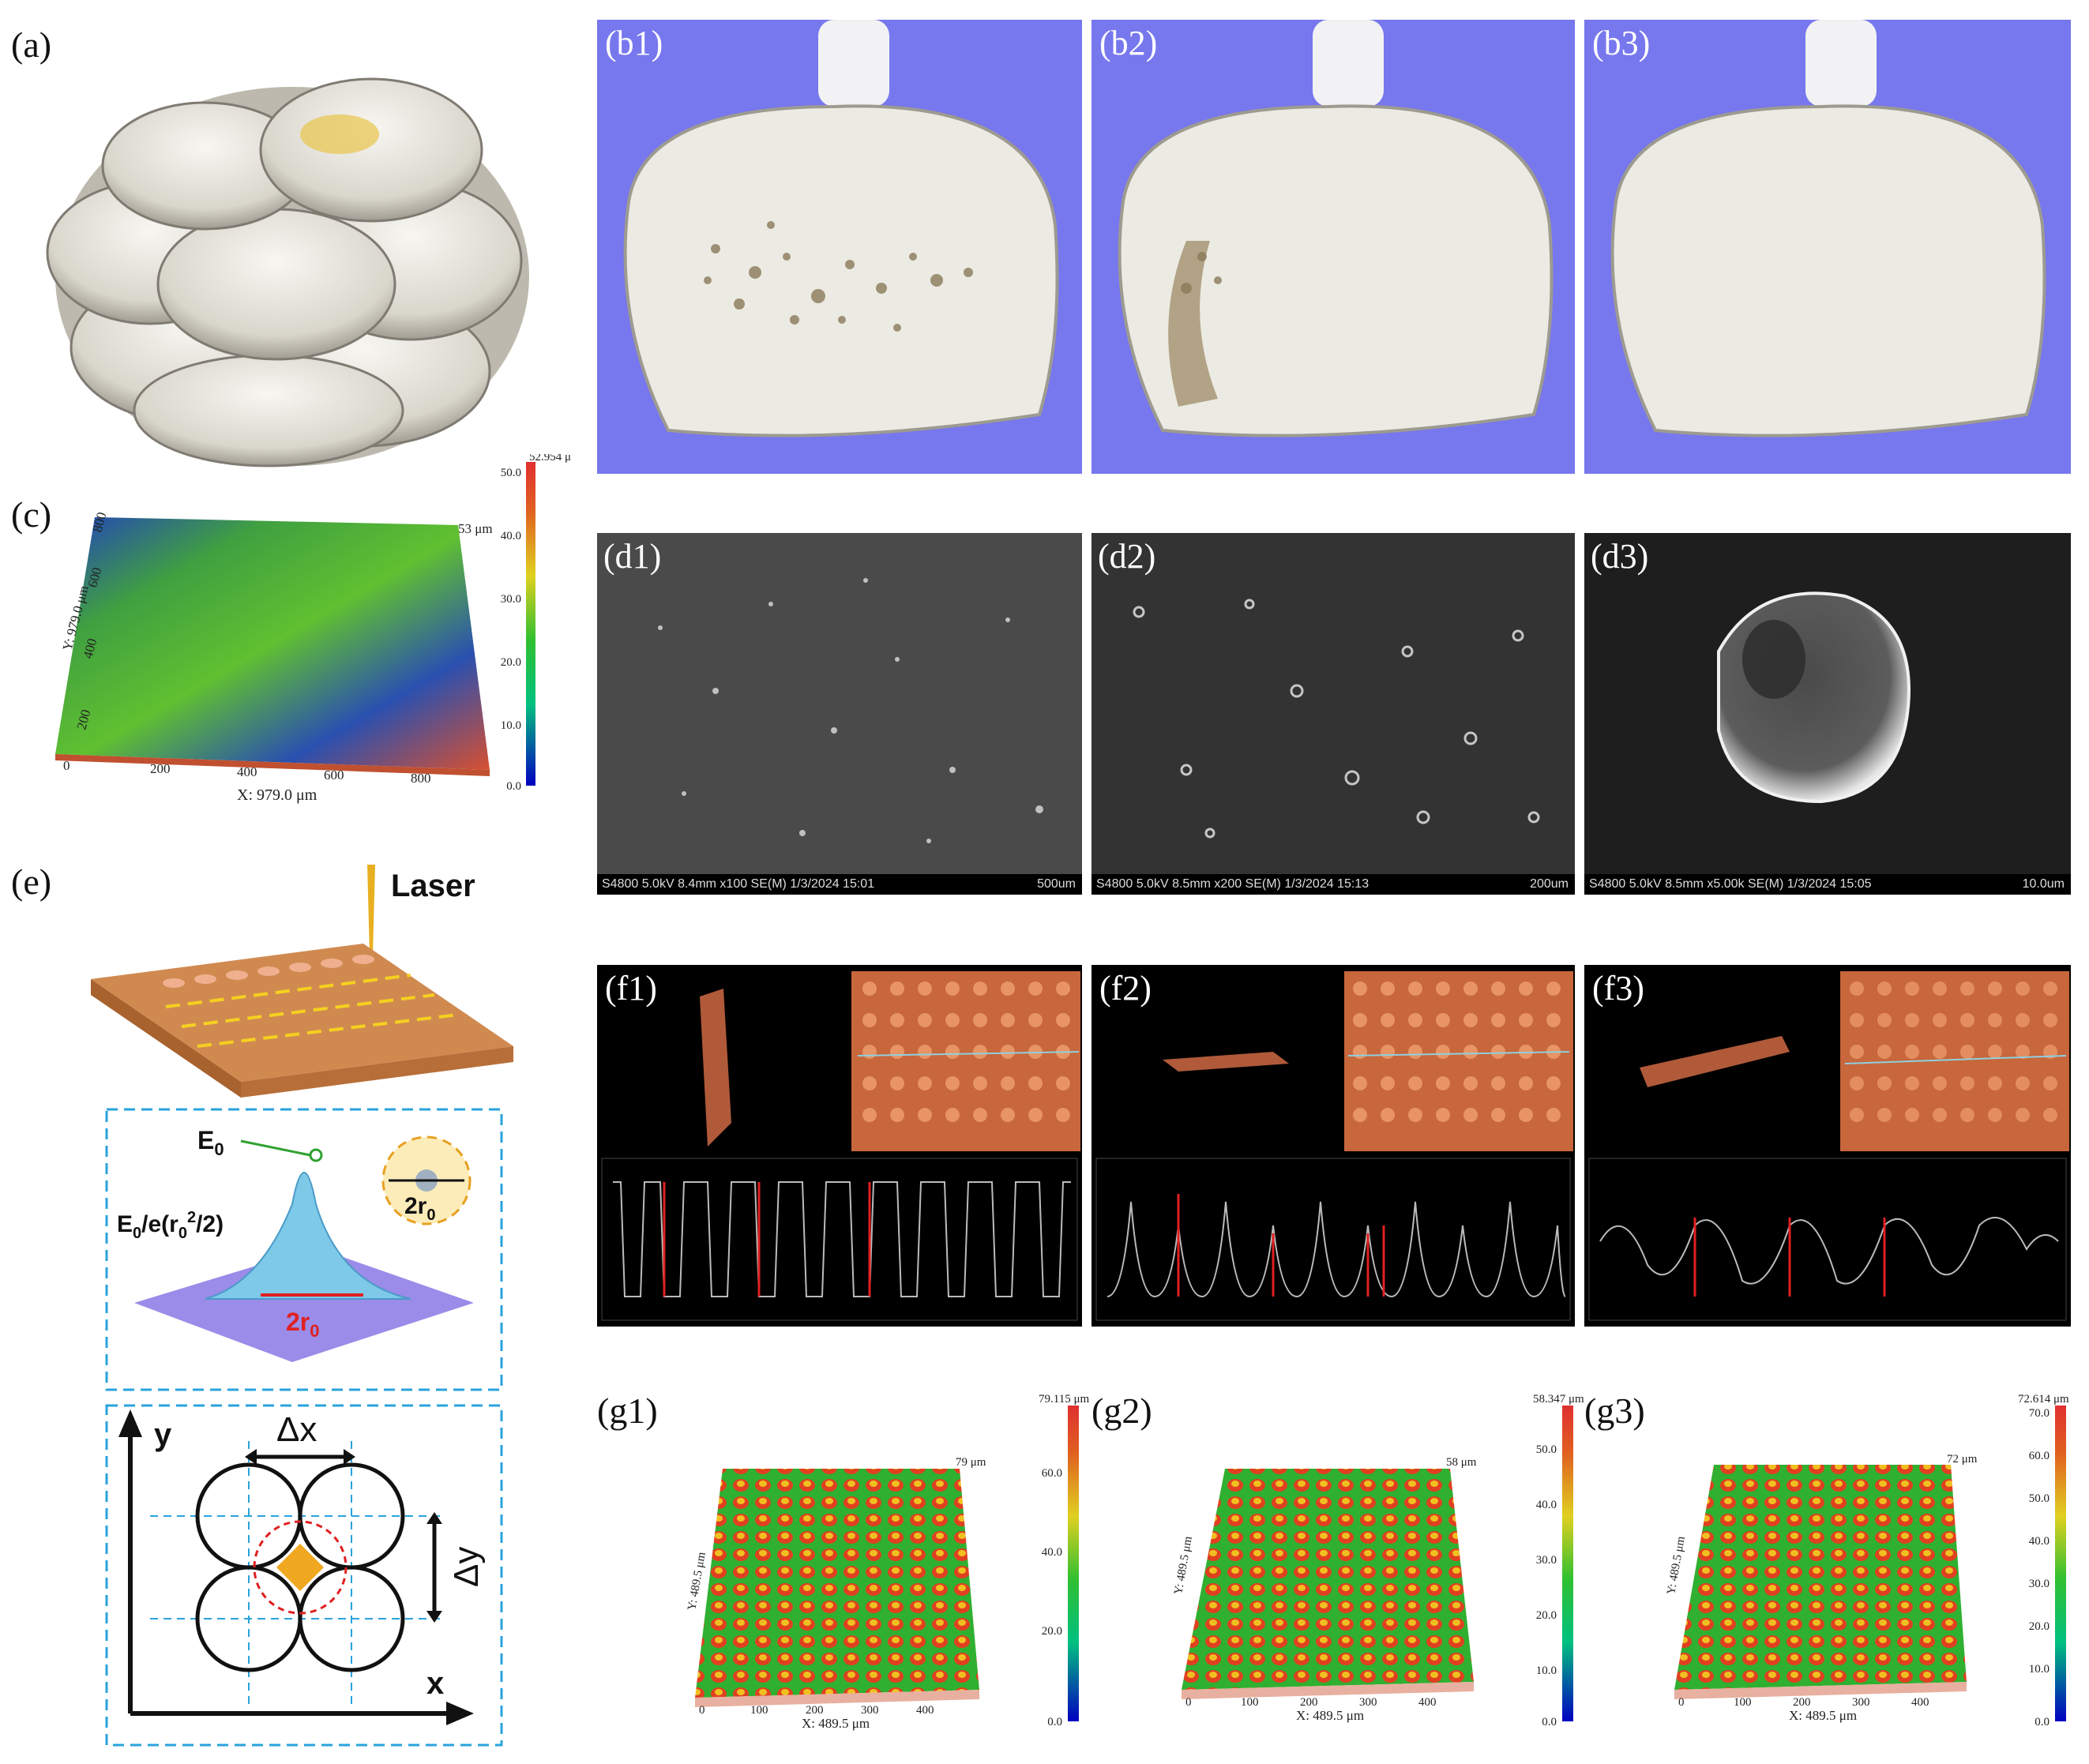  What do you see at coordinates (435, 1684) in the screenshot?
I see `x-axis-label: x` at bounding box center [435, 1684].